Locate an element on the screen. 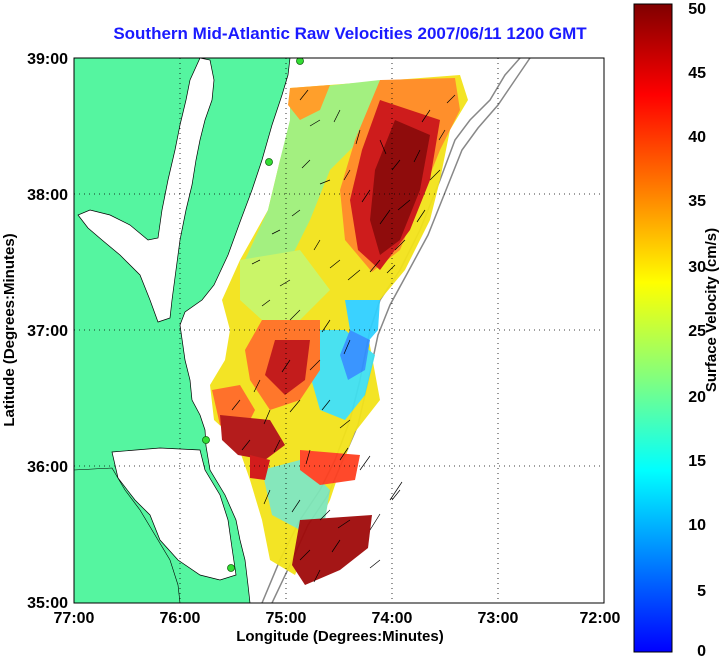  colorbar-tick-label: 20 is located at coordinates (697, 397).